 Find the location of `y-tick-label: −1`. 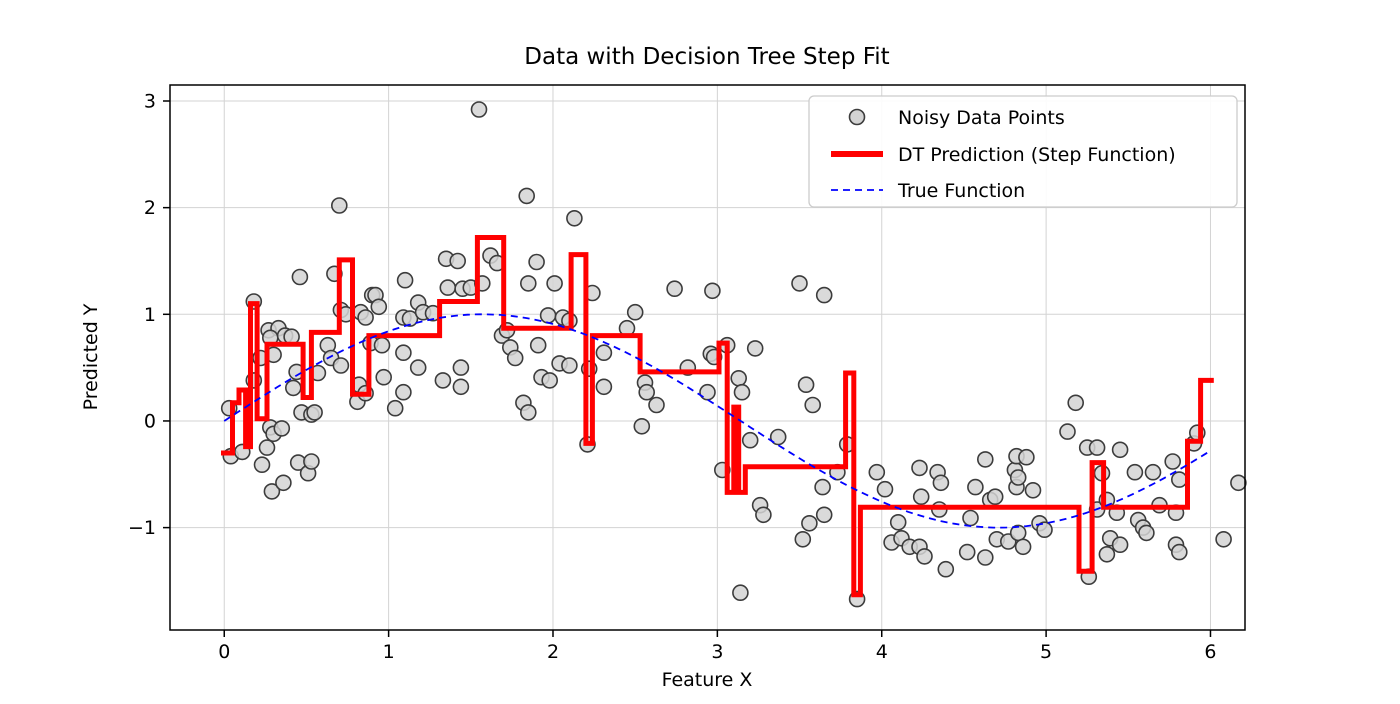

y-tick-label: −1 is located at coordinates (142, 528).